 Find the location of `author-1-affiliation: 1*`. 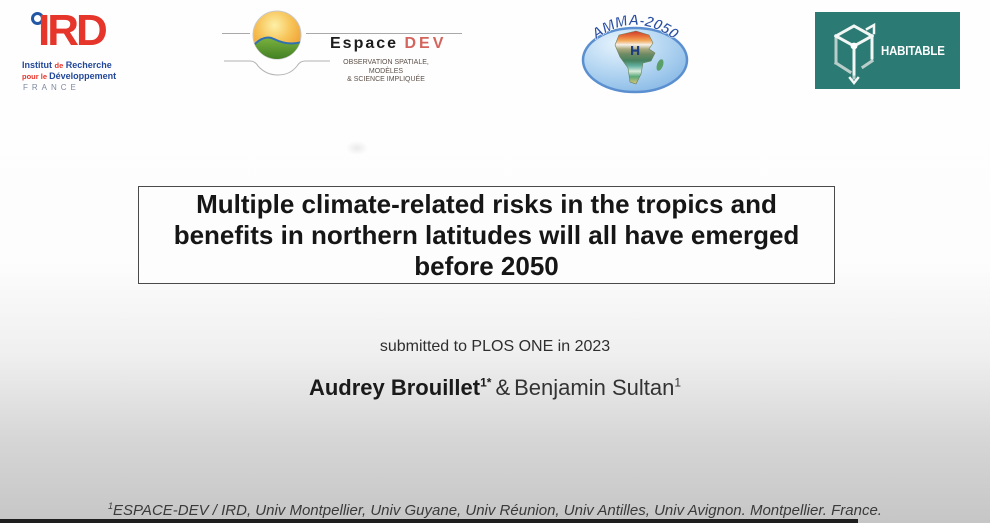

author-1-affiliation: 1* is located at coordinates (486, 382).